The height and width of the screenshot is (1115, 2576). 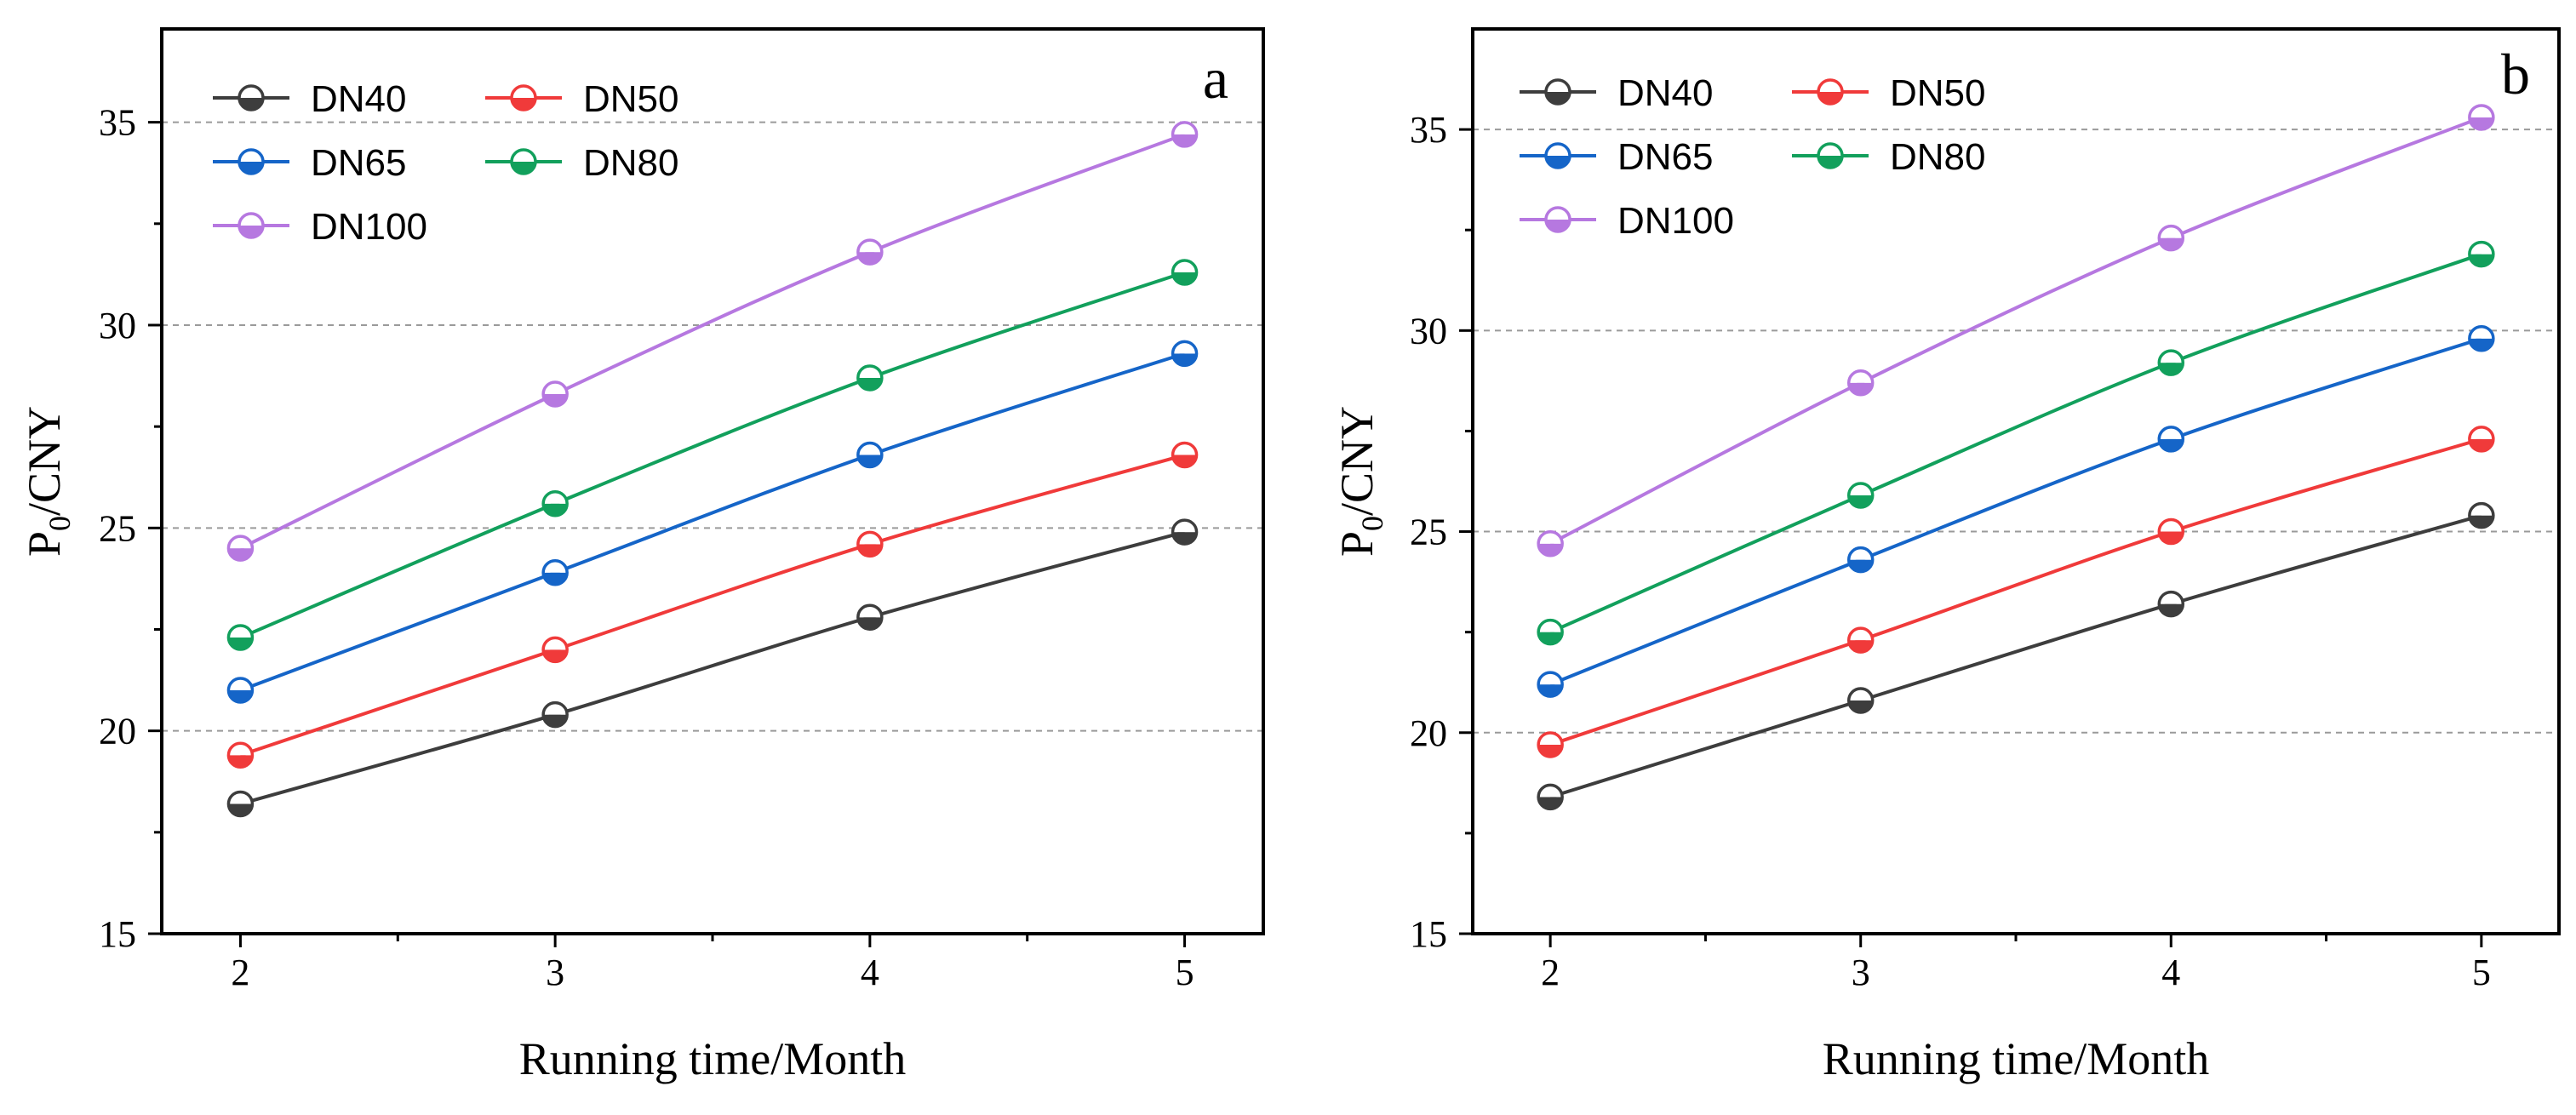 What do you see at coordinates (1215, 78) in the screenshot?
I see `panel-label: a` at bounding box center [1215, 78].